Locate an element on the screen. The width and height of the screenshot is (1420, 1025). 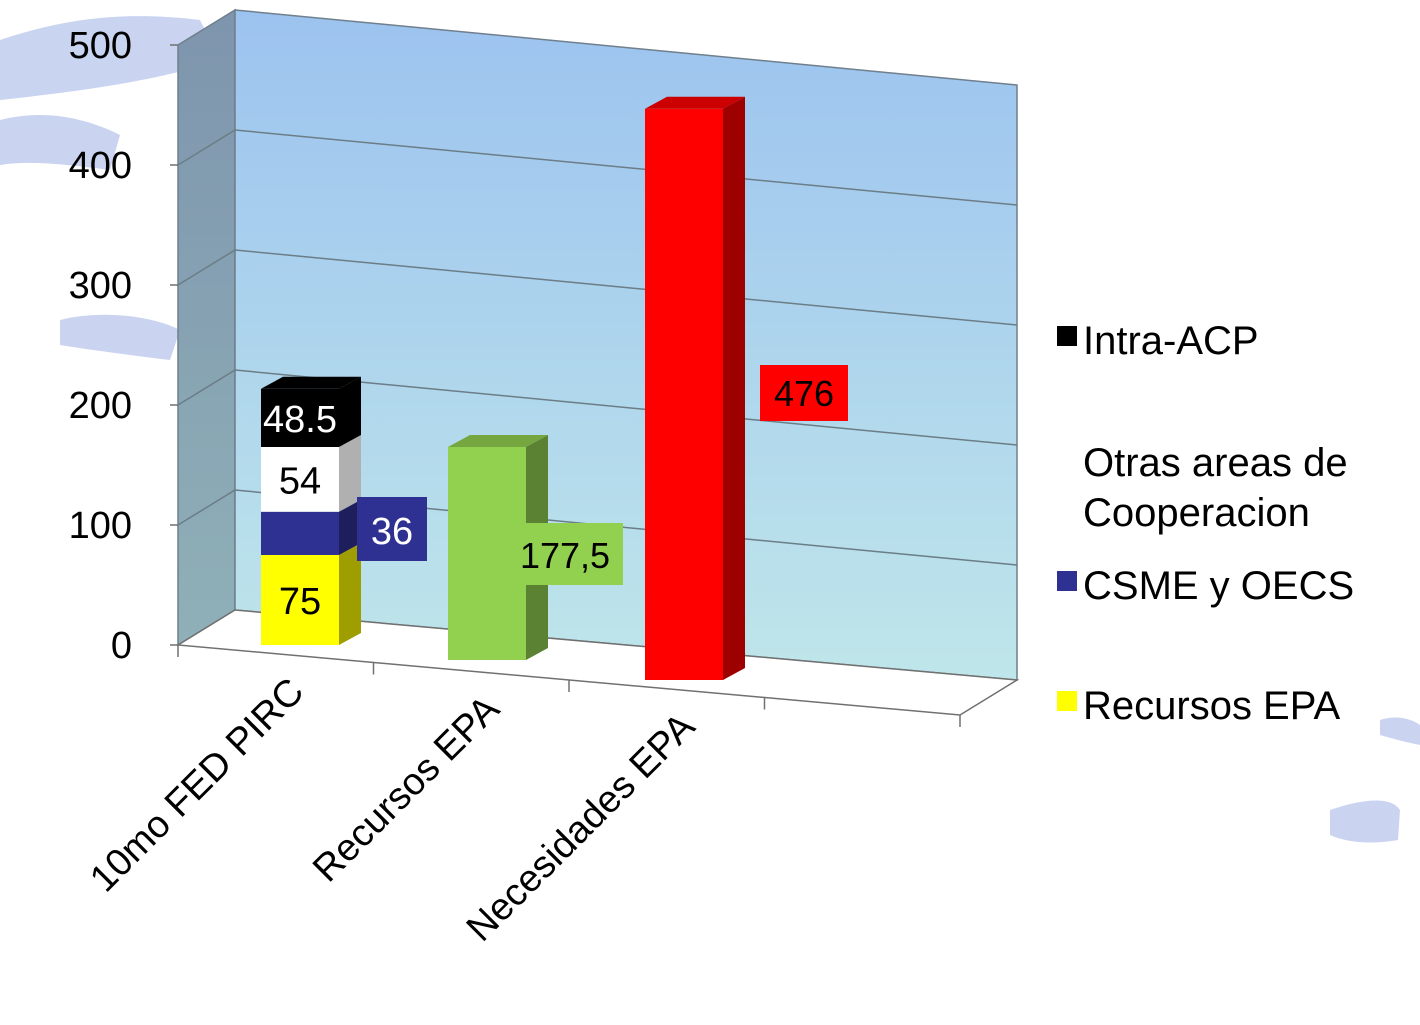
y-axis-tick-labels: 0 100 200 300 400 500 is located at coordinates (123, 346).